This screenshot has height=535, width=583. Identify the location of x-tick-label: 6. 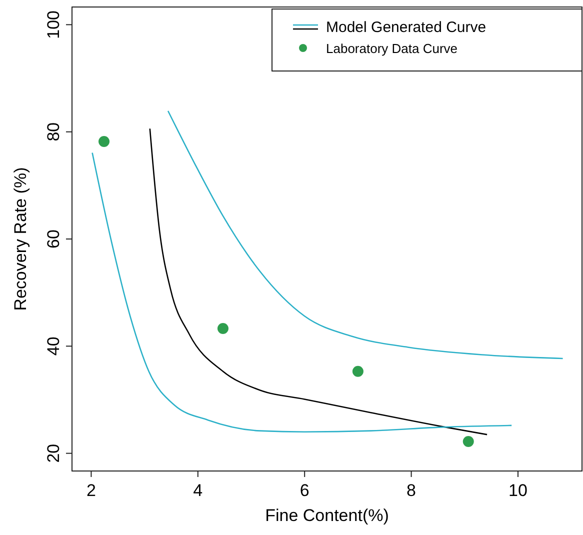
(305, 490).